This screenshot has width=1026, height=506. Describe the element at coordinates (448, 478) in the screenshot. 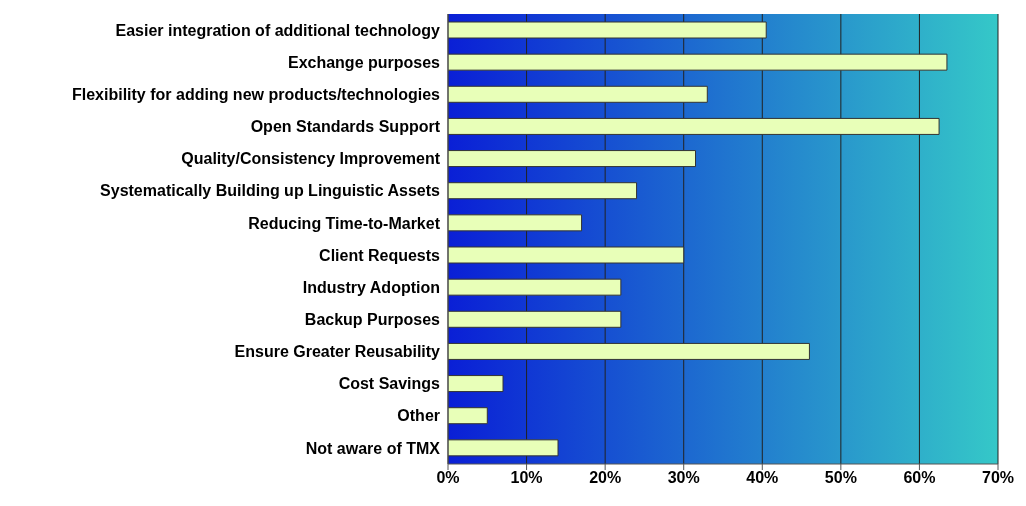

I see `x-tick-label: 0%` at that location.